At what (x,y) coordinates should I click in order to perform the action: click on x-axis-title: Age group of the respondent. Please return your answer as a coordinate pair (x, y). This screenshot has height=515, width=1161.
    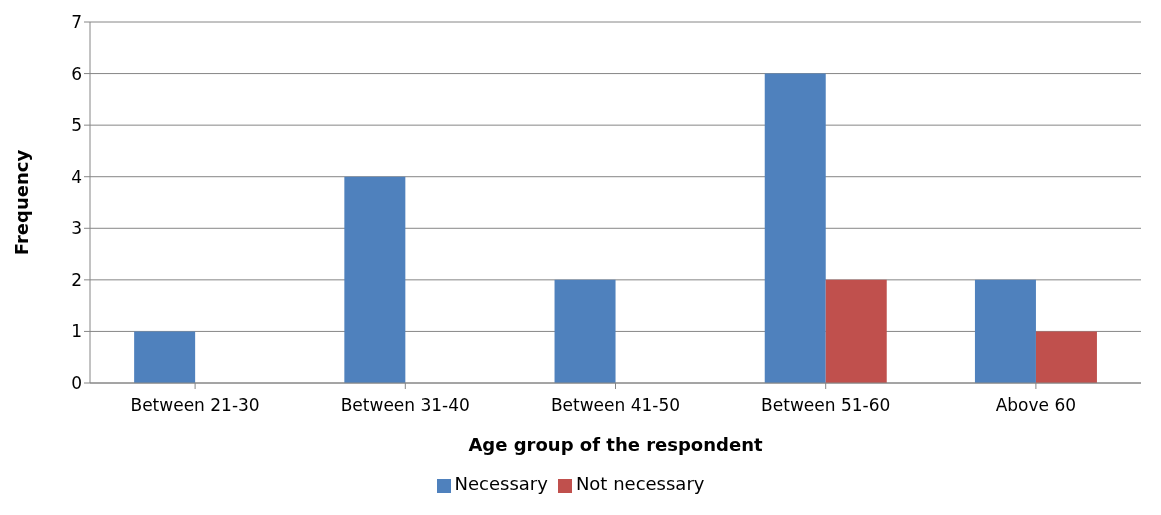
    Looking at the image, I should click on (615, 444).